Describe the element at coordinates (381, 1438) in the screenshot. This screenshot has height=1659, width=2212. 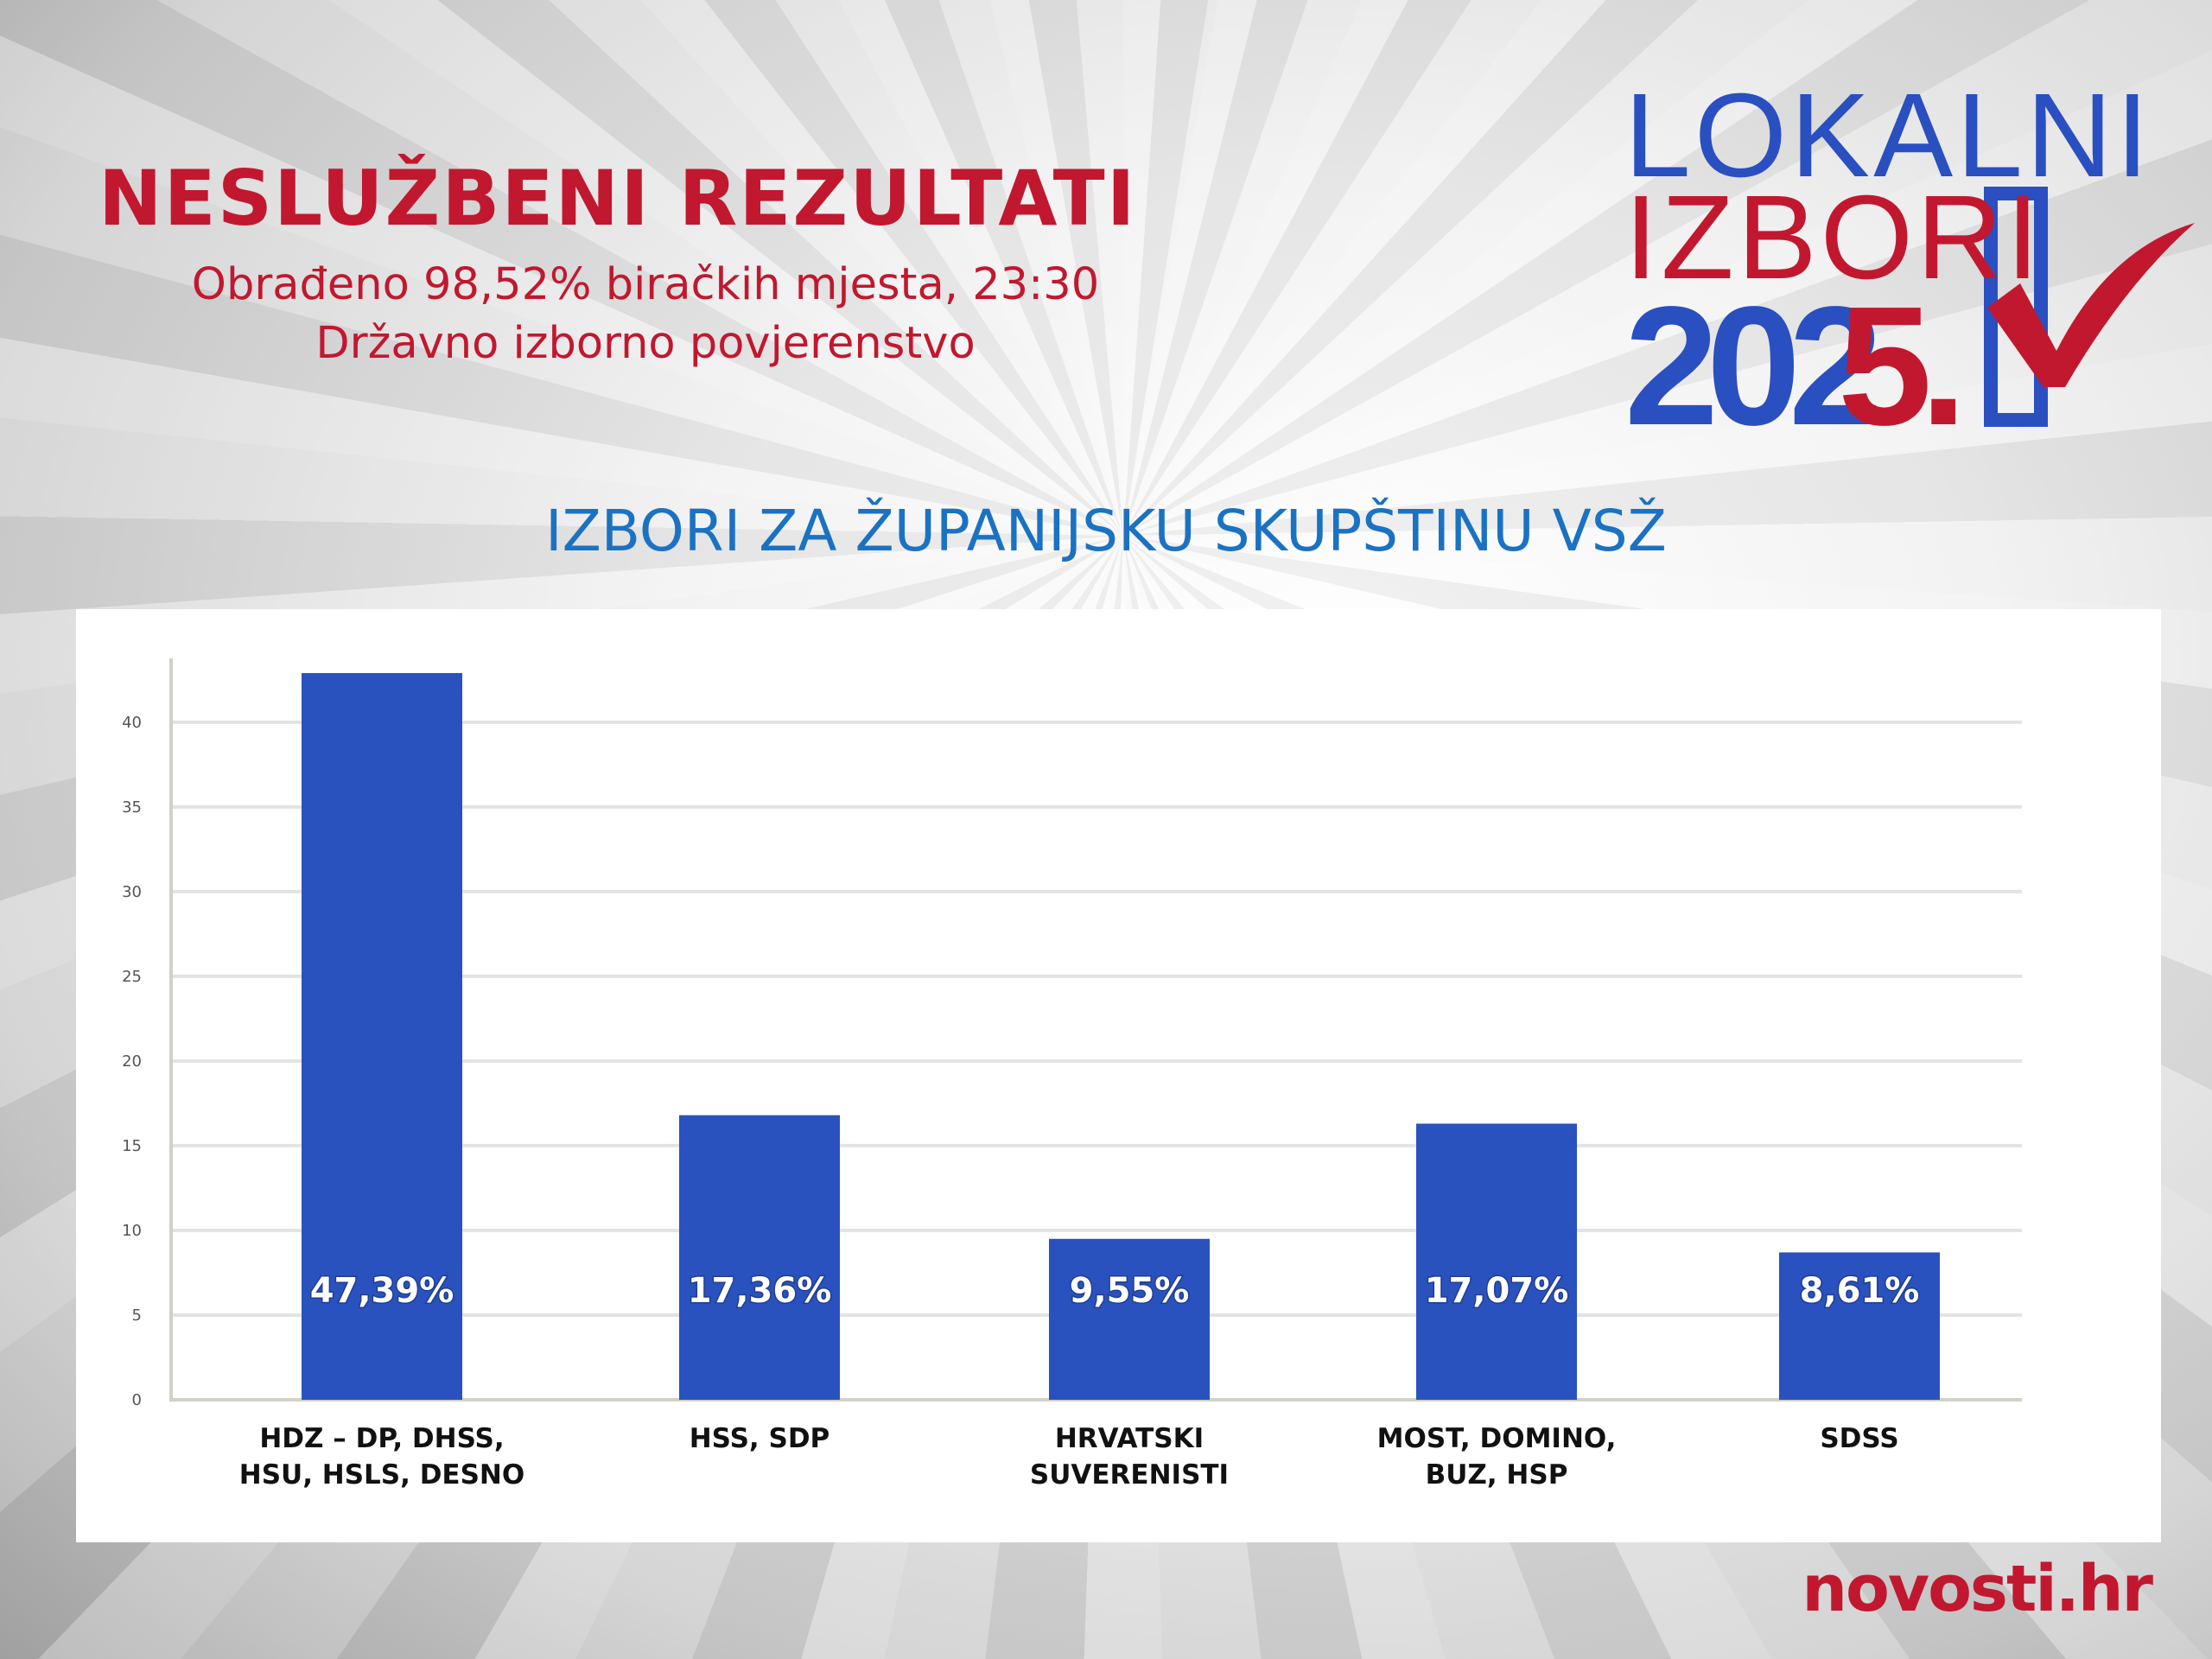
I see `x-category-label: HDZ – DP, DHSS,` at that location.